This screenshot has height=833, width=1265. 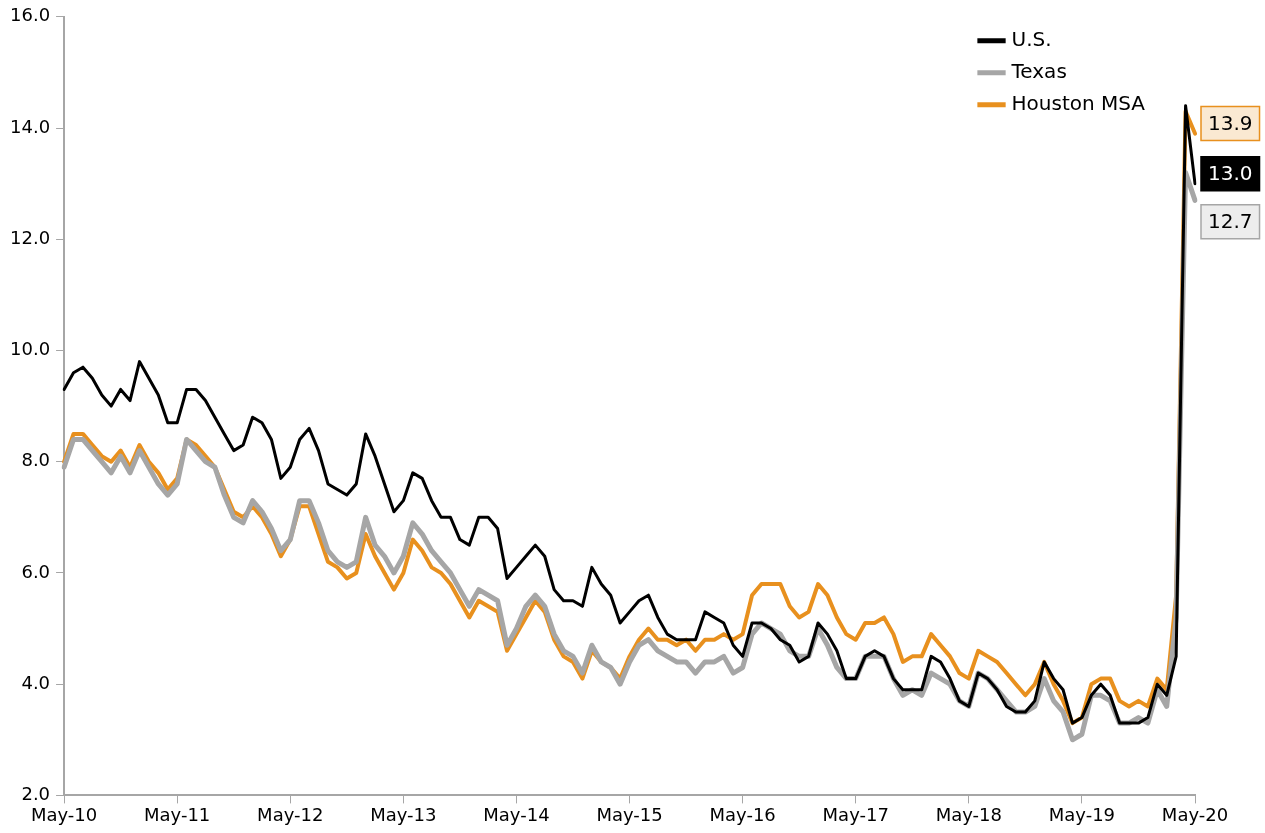 I want to click on data-label: 12.7, so click(x=1230, y=220).